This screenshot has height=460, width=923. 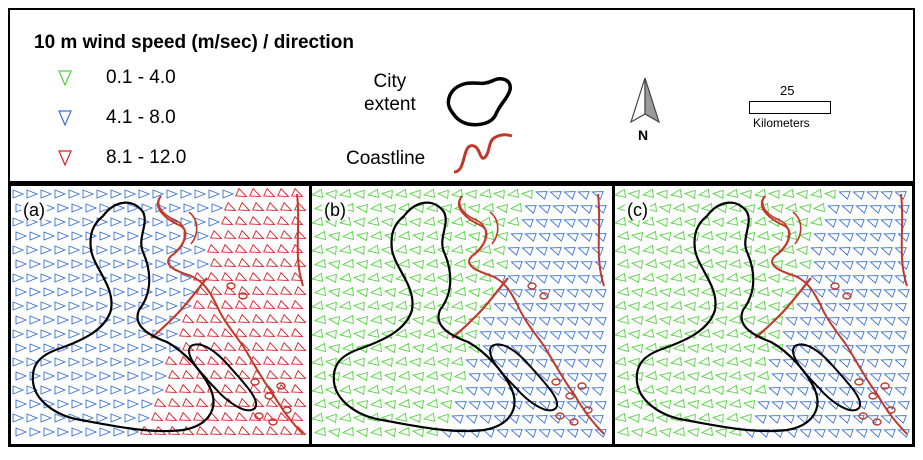 I want to click on scale-bar-unit: Kilometers, so click(x=781, y=123).